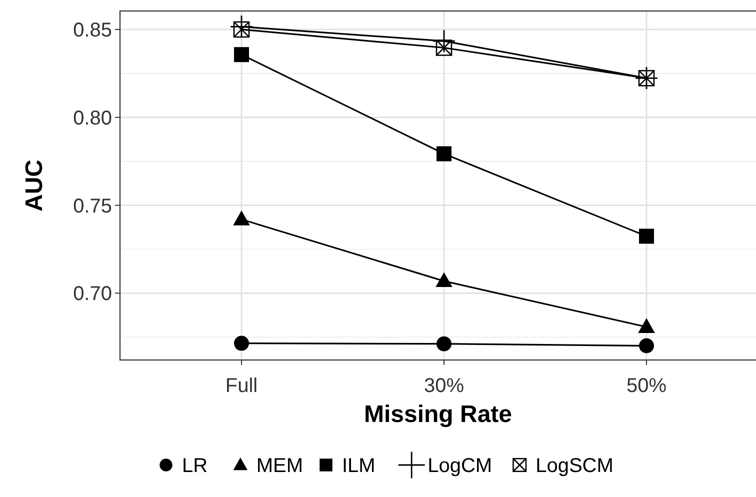 The image size is (756, 497). I want to click on legend-label: ILM, so click(359, 466).